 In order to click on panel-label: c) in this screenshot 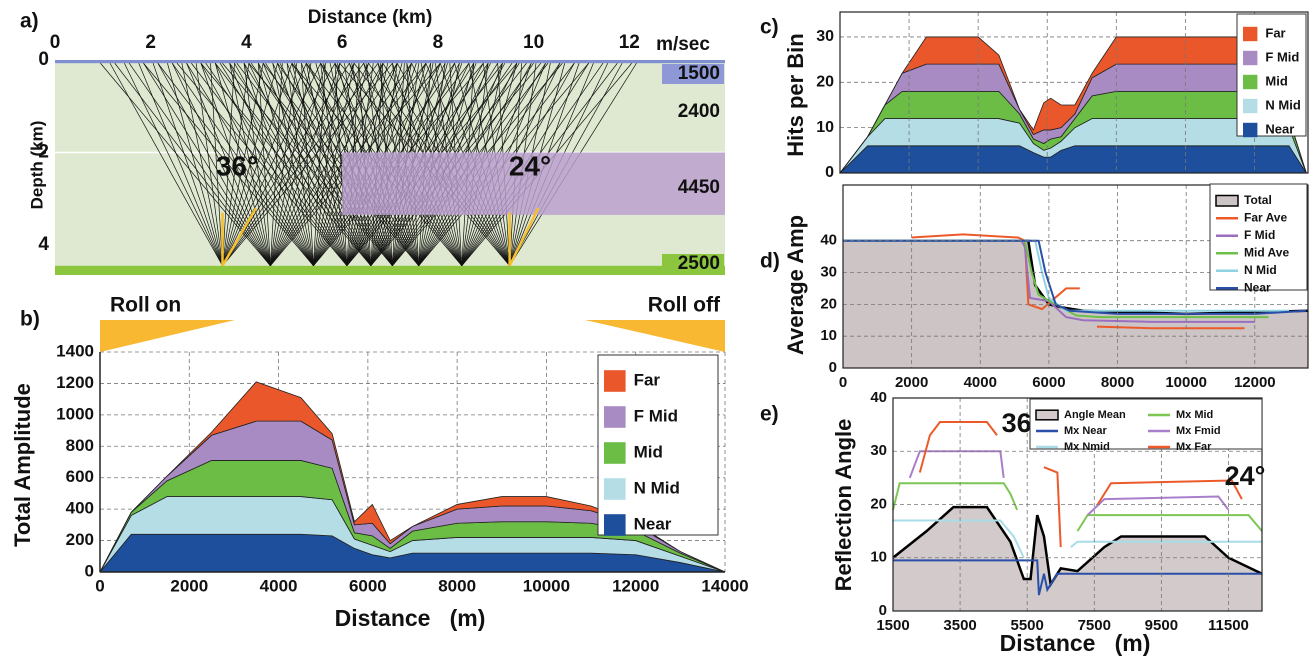, I will do `click(769, 27)`.